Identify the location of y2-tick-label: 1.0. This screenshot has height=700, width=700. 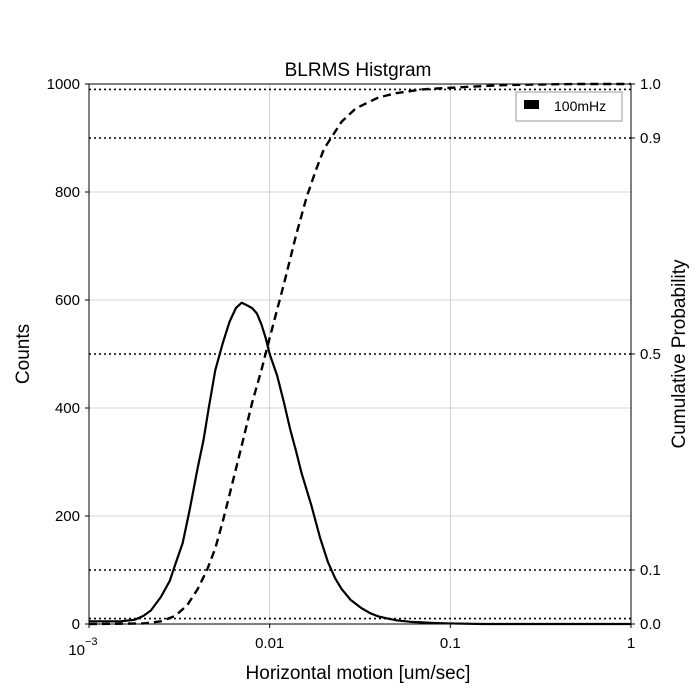
(650, 84).